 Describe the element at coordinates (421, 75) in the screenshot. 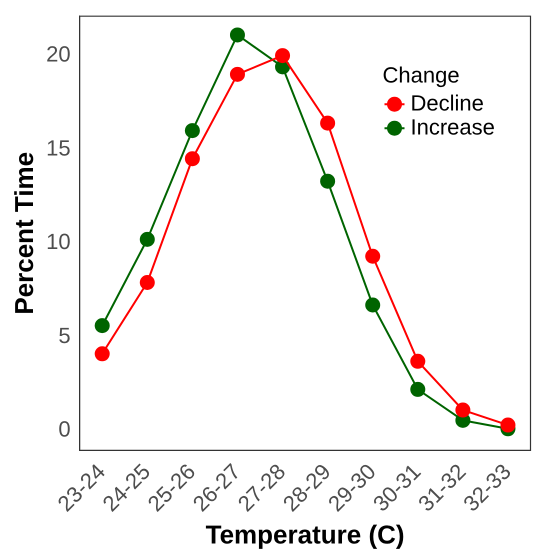

I see `legend-title: Change` at that location.